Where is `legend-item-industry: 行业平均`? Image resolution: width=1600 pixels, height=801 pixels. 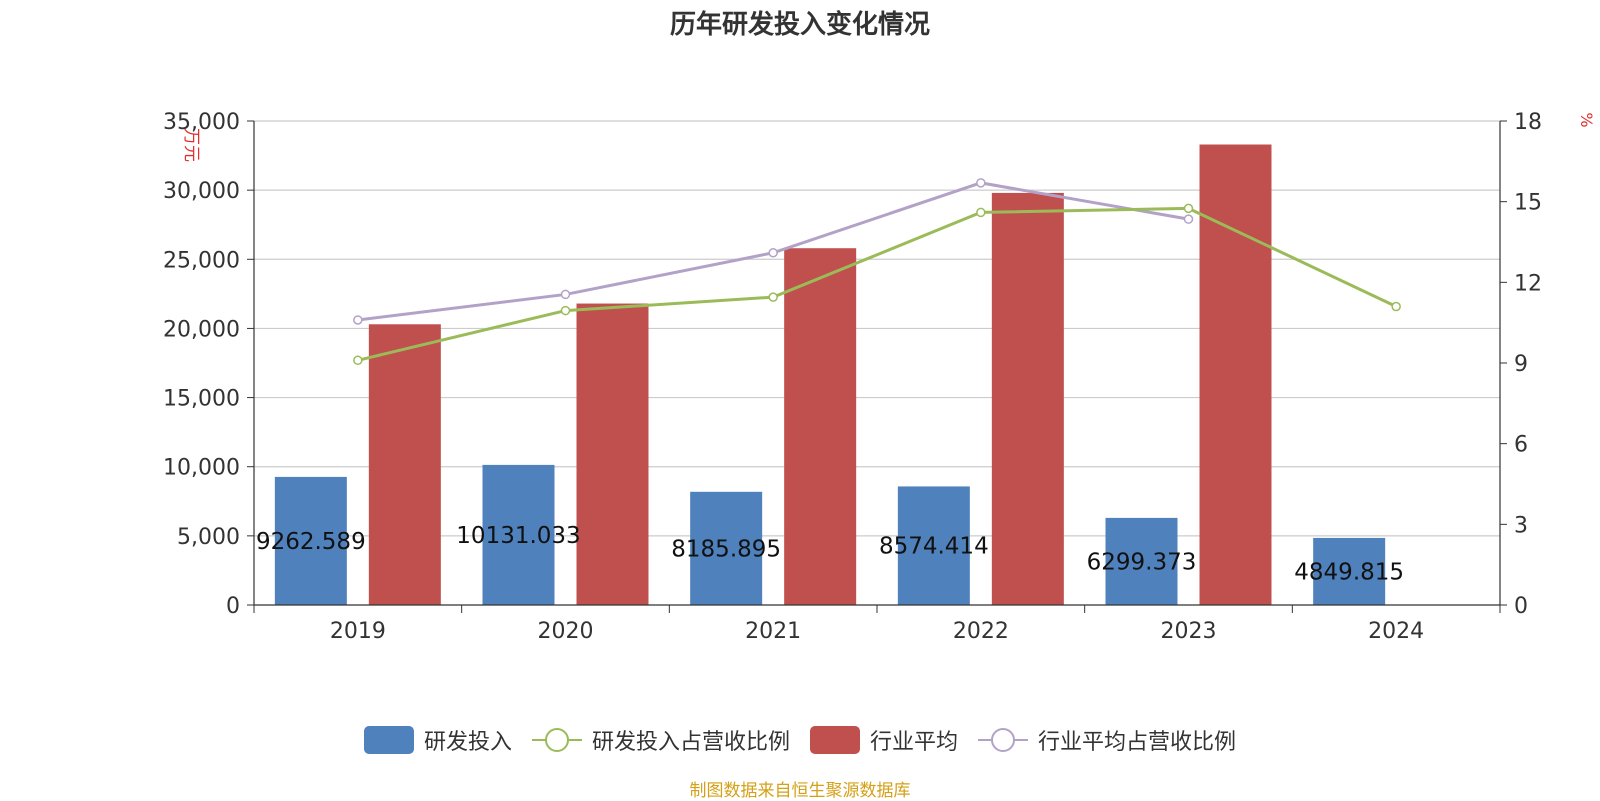
legend-item-industry: 行业平均 is located at coordinates (884, 740).